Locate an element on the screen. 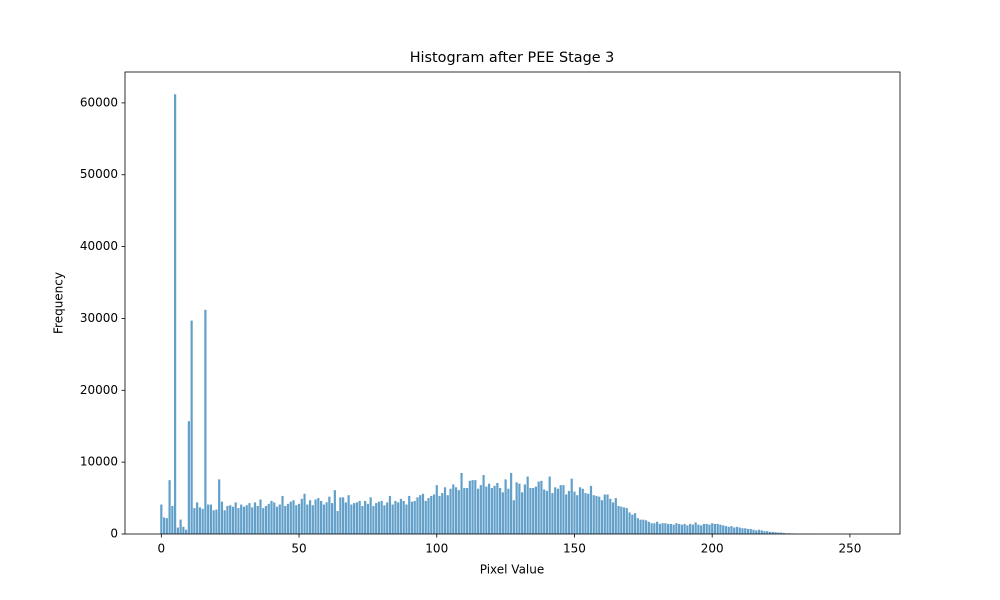 This screenshot has width=1000, height=600. y-tick-label: 10000 is located at coordinates (99, 462).